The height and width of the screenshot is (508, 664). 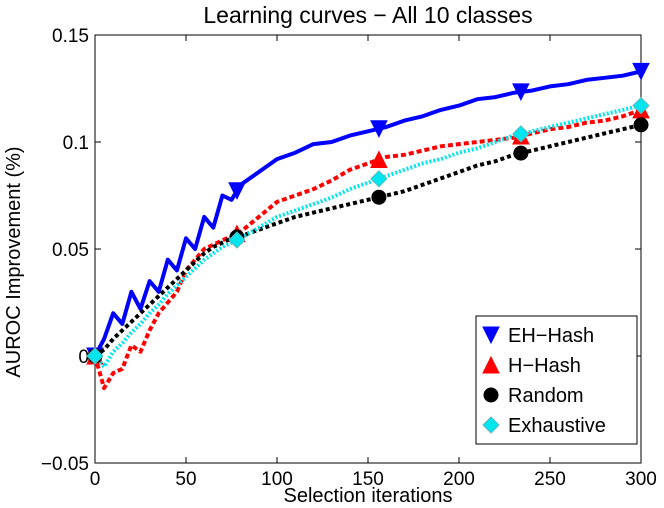 What do you see at coordinates (14, 261) in the screenshot?
I see `y-axis-label: AUROC Improvement (%)` at bounding box center [14, 261].